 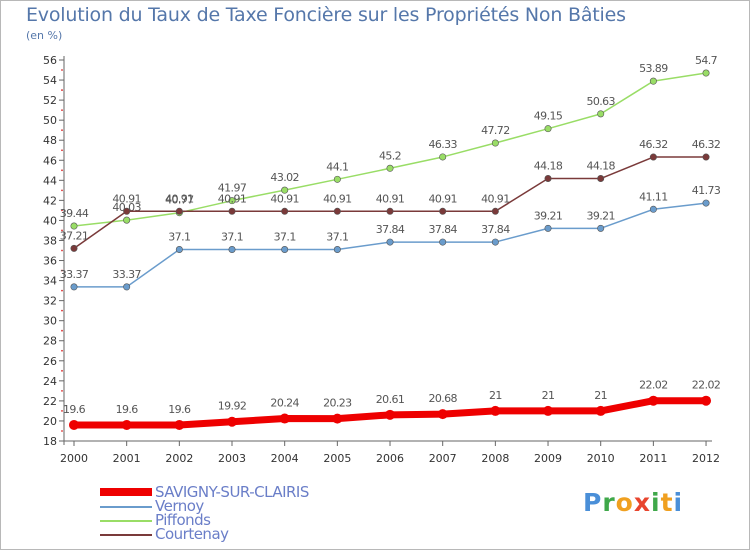 I want to click on y-tick-label: 28, so click(x=50, y=341).